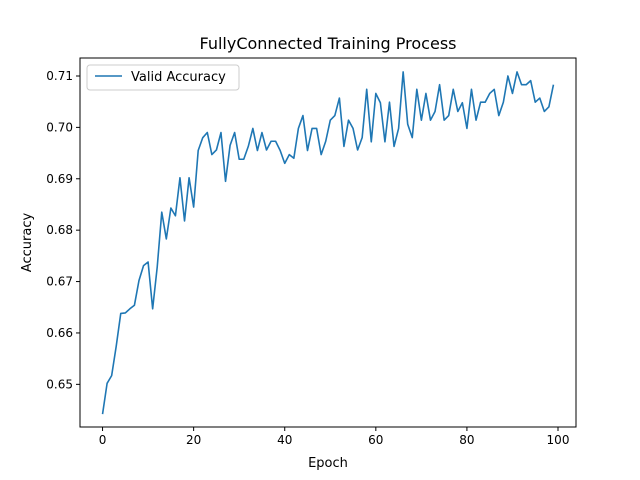  Describe the element at coordinates (59, 127) in the screenshot. I see `y-tick-label: 0.70` at that location.